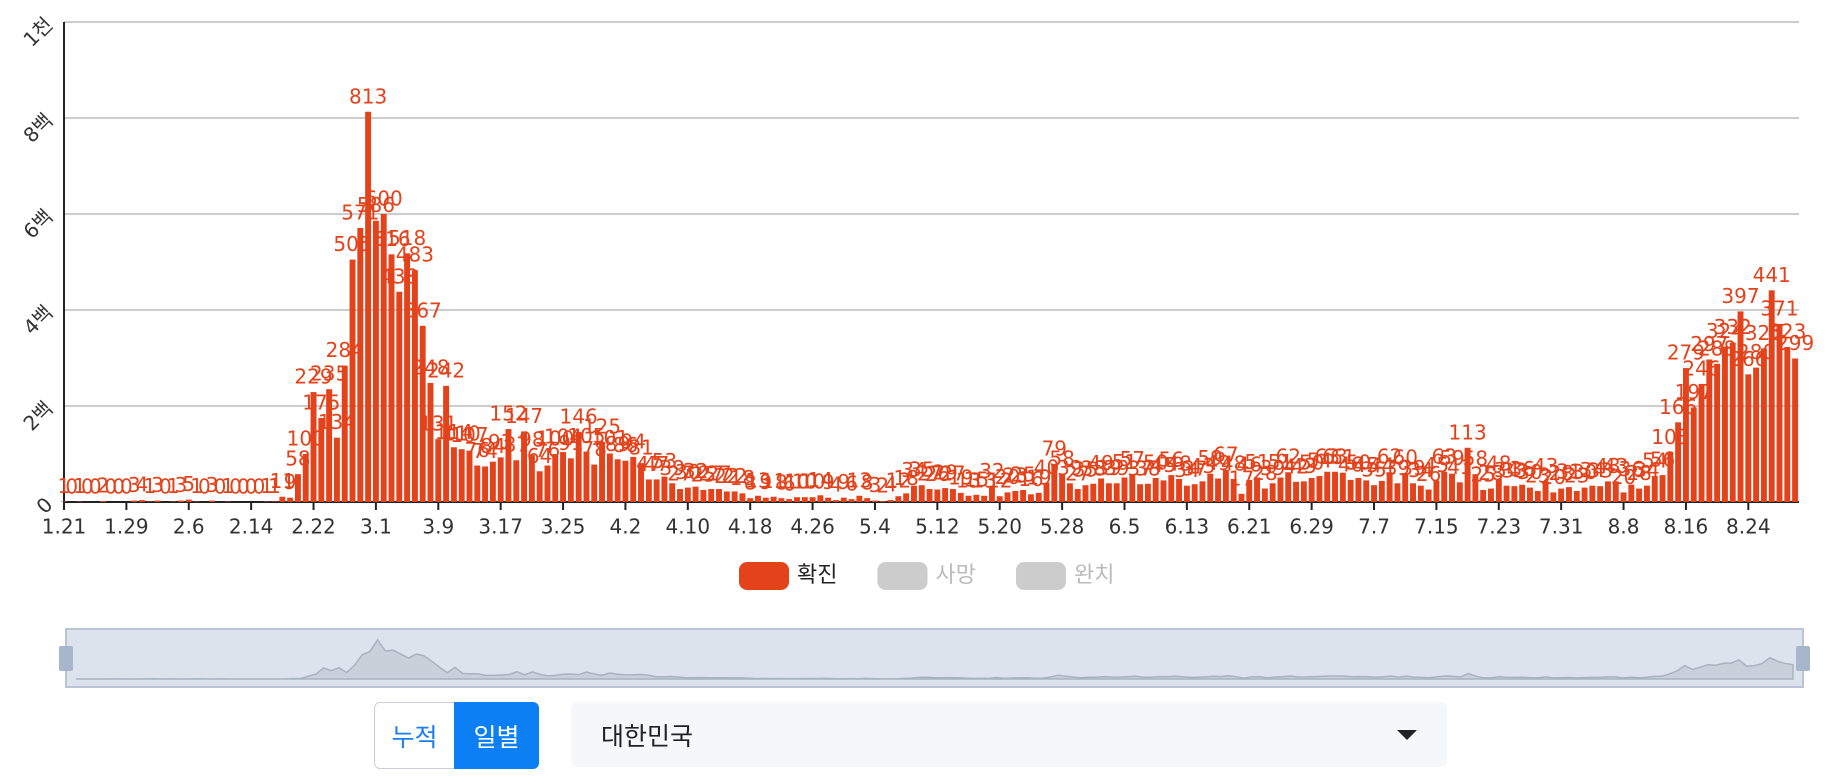 The width and height of the screenshot is (1826, 784). Describe the element at coordinates (496, 735) in the screenshot. I see `daily-button: 일별` at that location.